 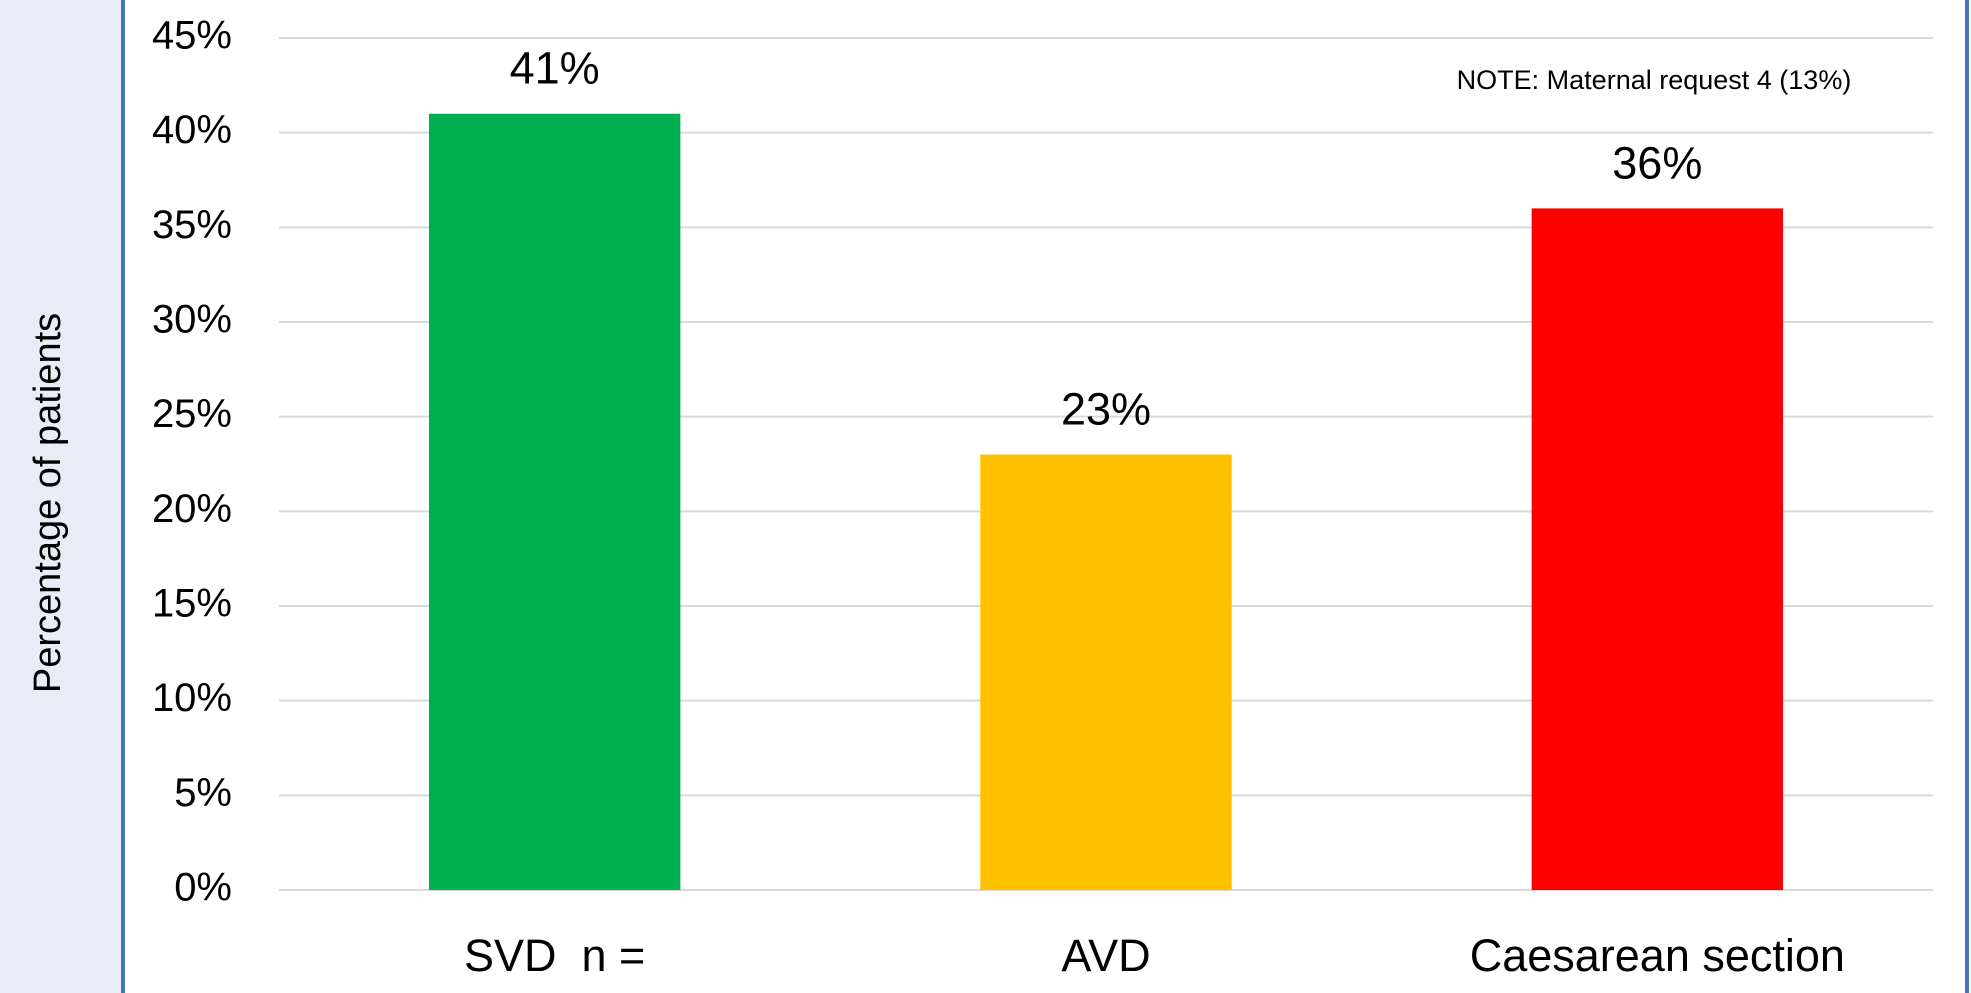 What do you see at coordinates (1654, 80) in the screenshot?
I see `annotation: NOTE: Maternal request 4 (13%)` at bounding box center [1654, 80].